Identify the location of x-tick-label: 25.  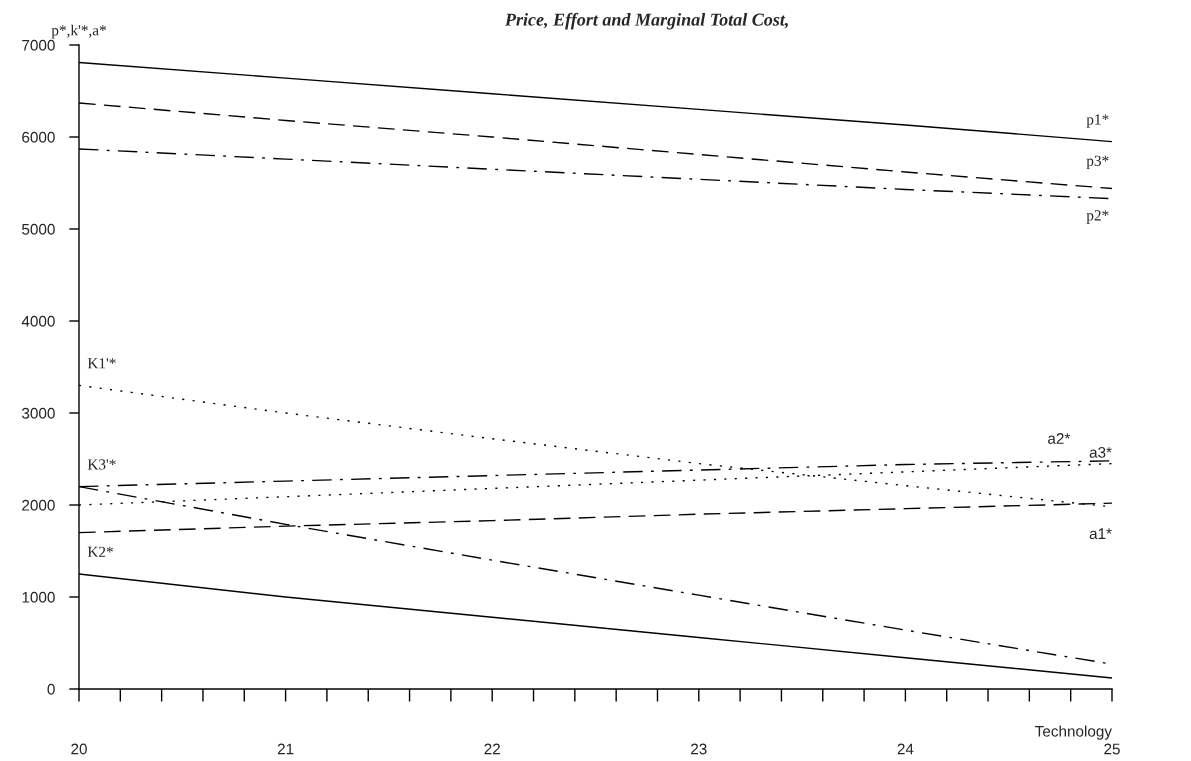
(1112, 749).